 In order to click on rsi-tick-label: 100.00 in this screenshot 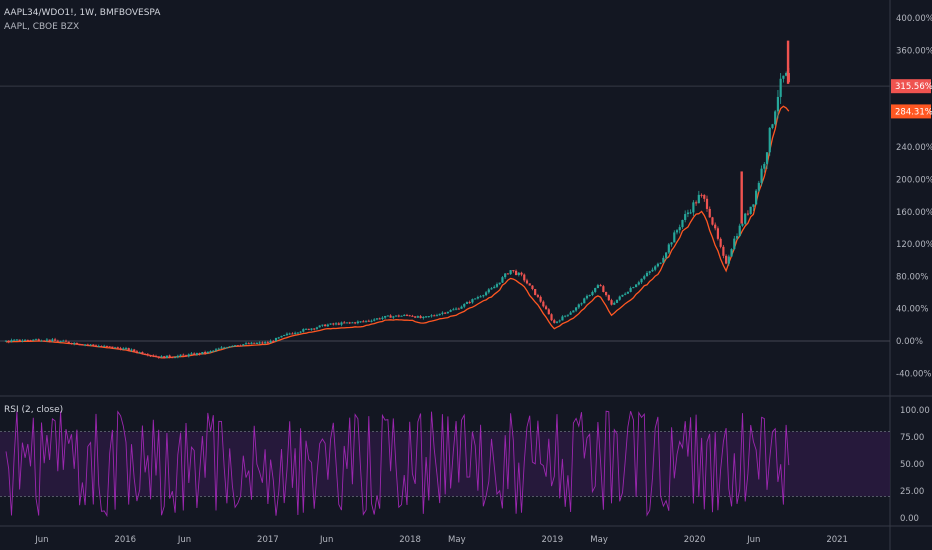, I will do `click(915, 411)`.